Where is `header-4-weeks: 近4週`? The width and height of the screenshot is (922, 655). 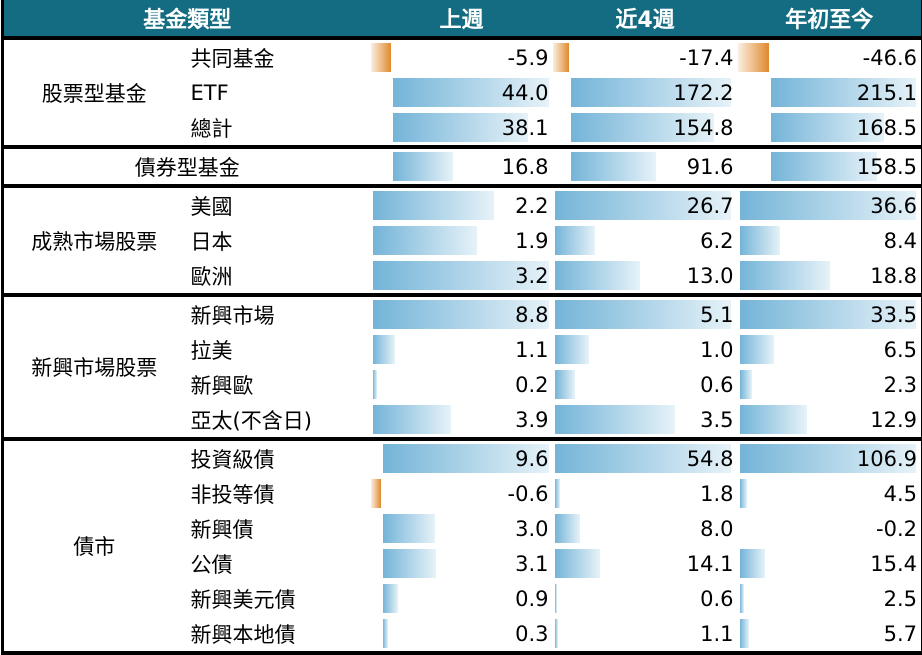 header-4-weeks: 近4週 is located at coordinates (645, 19).